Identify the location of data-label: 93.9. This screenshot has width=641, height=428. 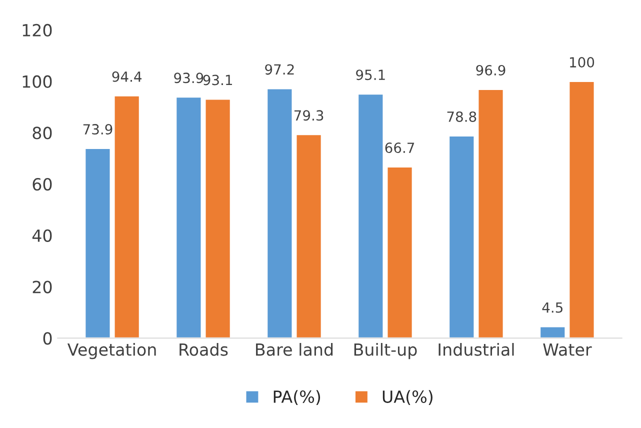
(189, 78).